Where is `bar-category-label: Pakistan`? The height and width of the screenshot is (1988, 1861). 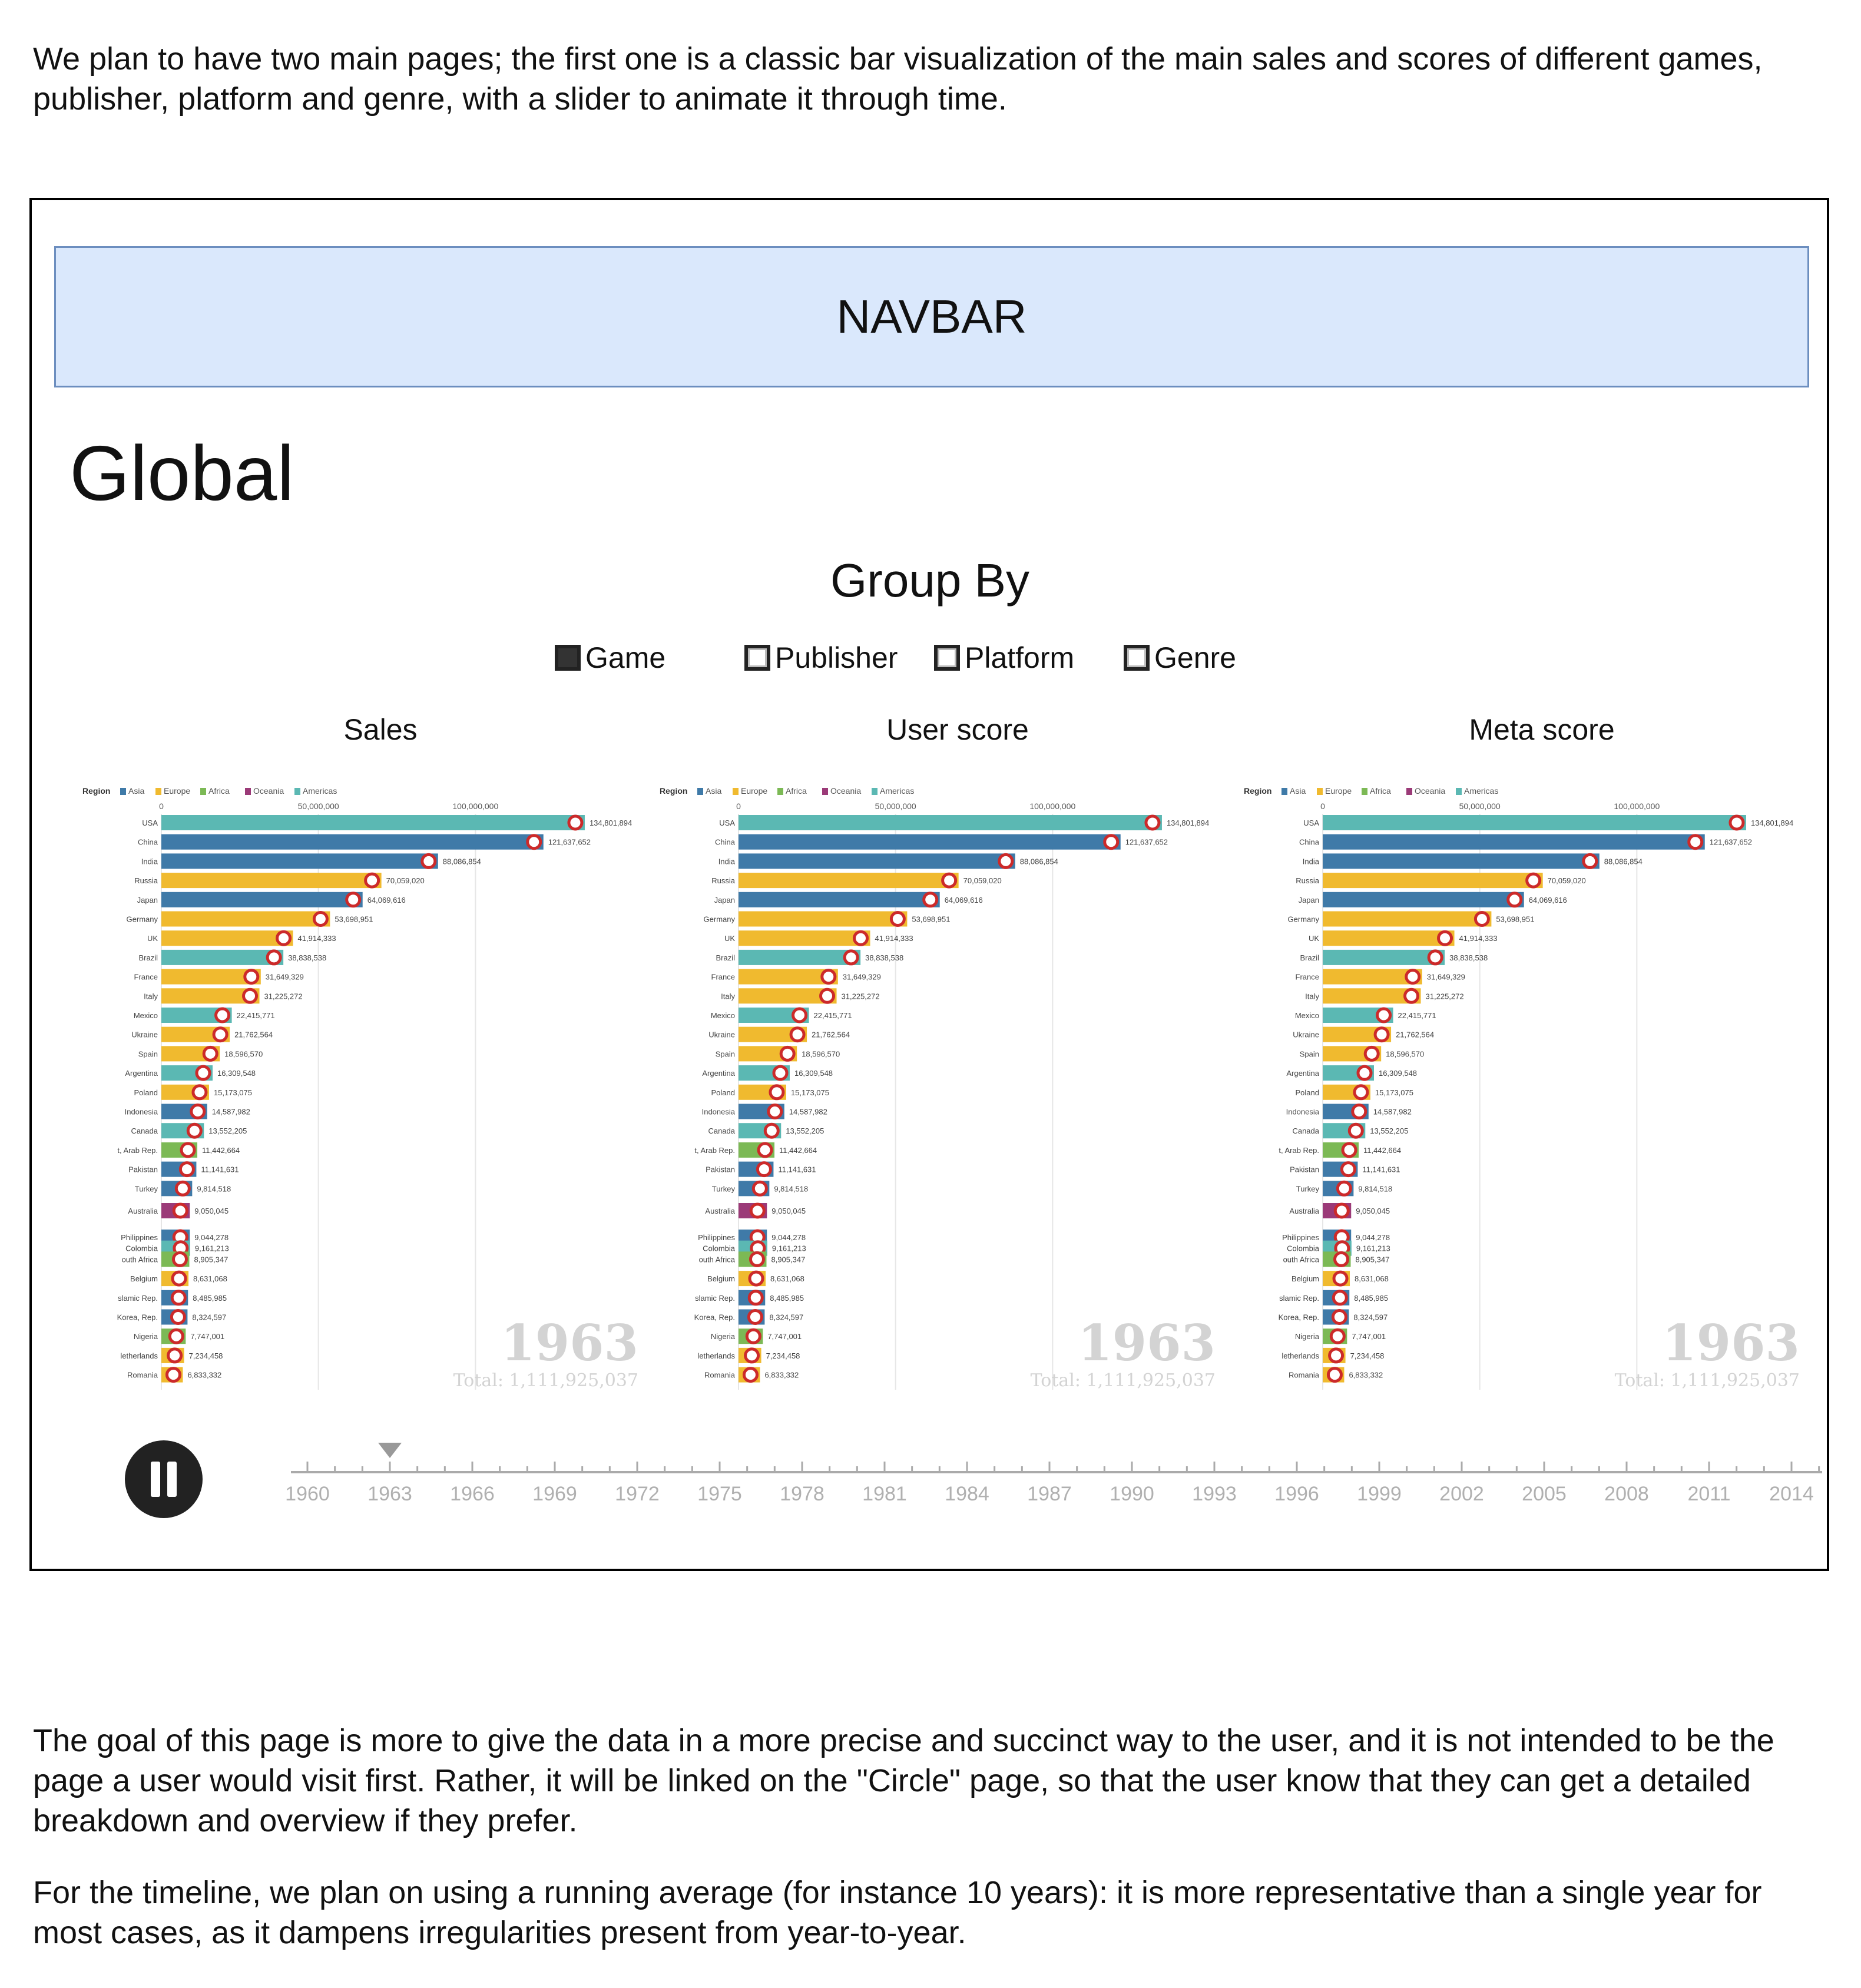 bar-category-label: Pakistan is located at coordinates (143, 1169).